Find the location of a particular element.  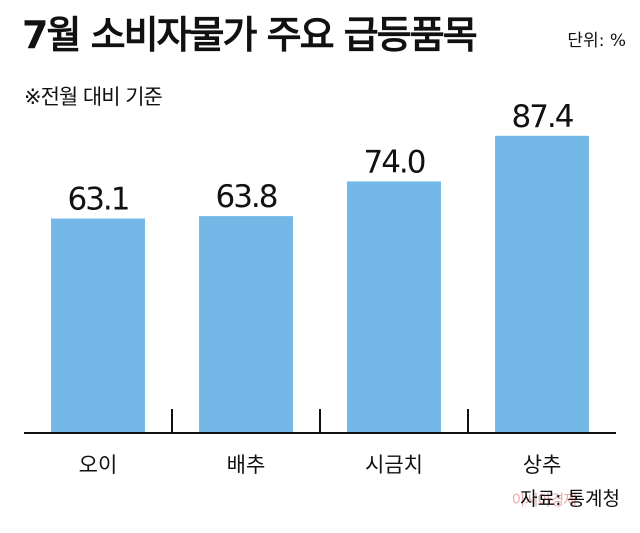

watermark-logo: 아시아경제 is located at coordinates (544, 500).